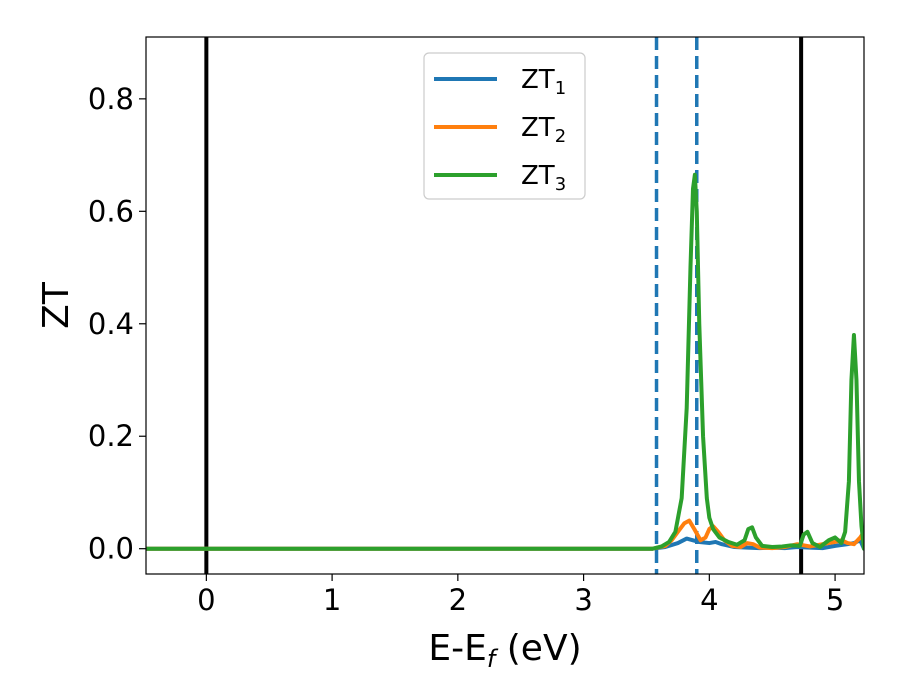  I want to click on x-tick-label: 5, so click(835, 600).